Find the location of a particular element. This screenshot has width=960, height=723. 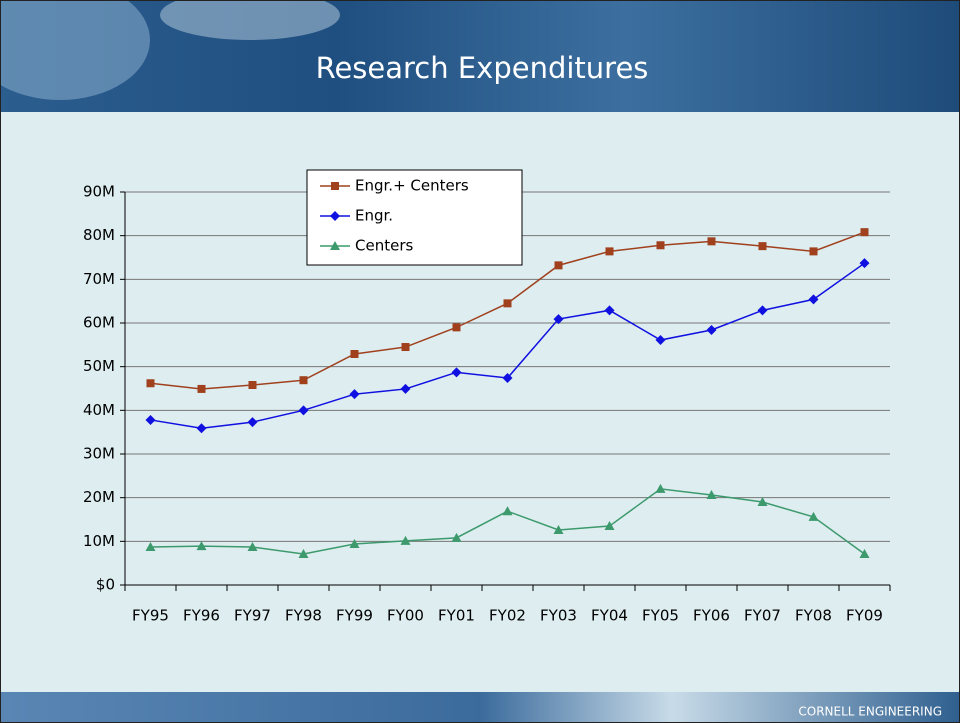

y-tick-label: 90M is located at coordinates (99, 192).